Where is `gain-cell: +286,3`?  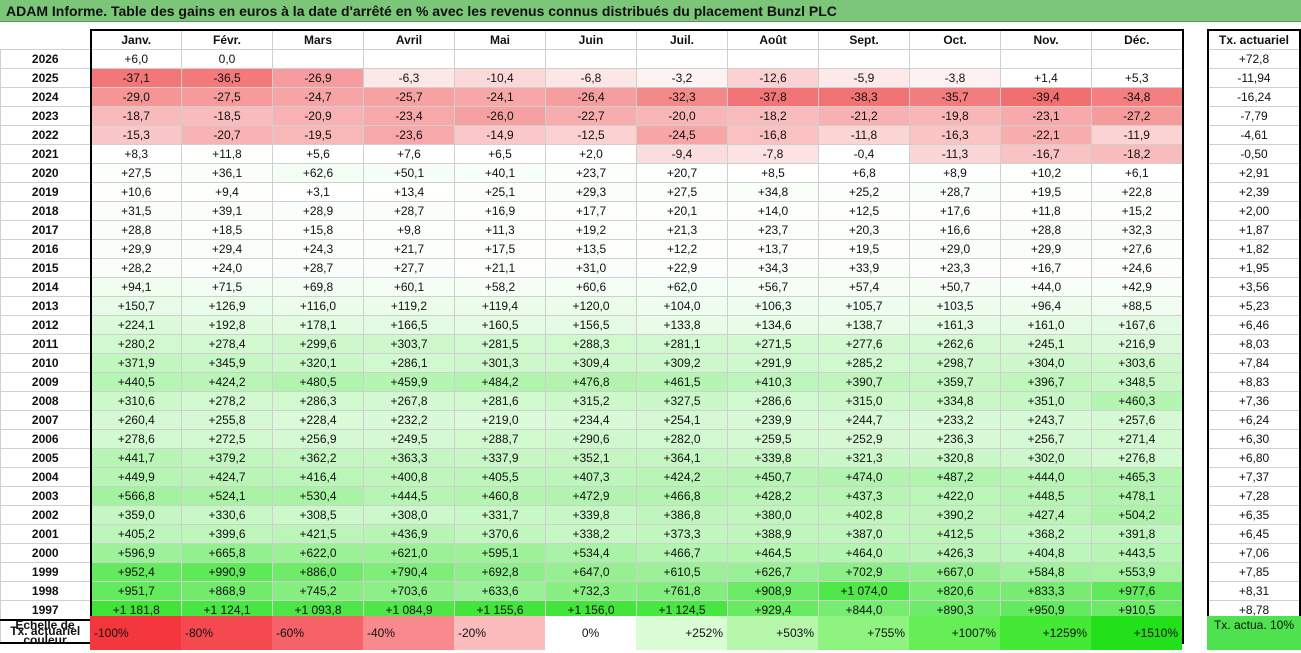 gain-cell: +286,3 is located at coordinates (318, 401).